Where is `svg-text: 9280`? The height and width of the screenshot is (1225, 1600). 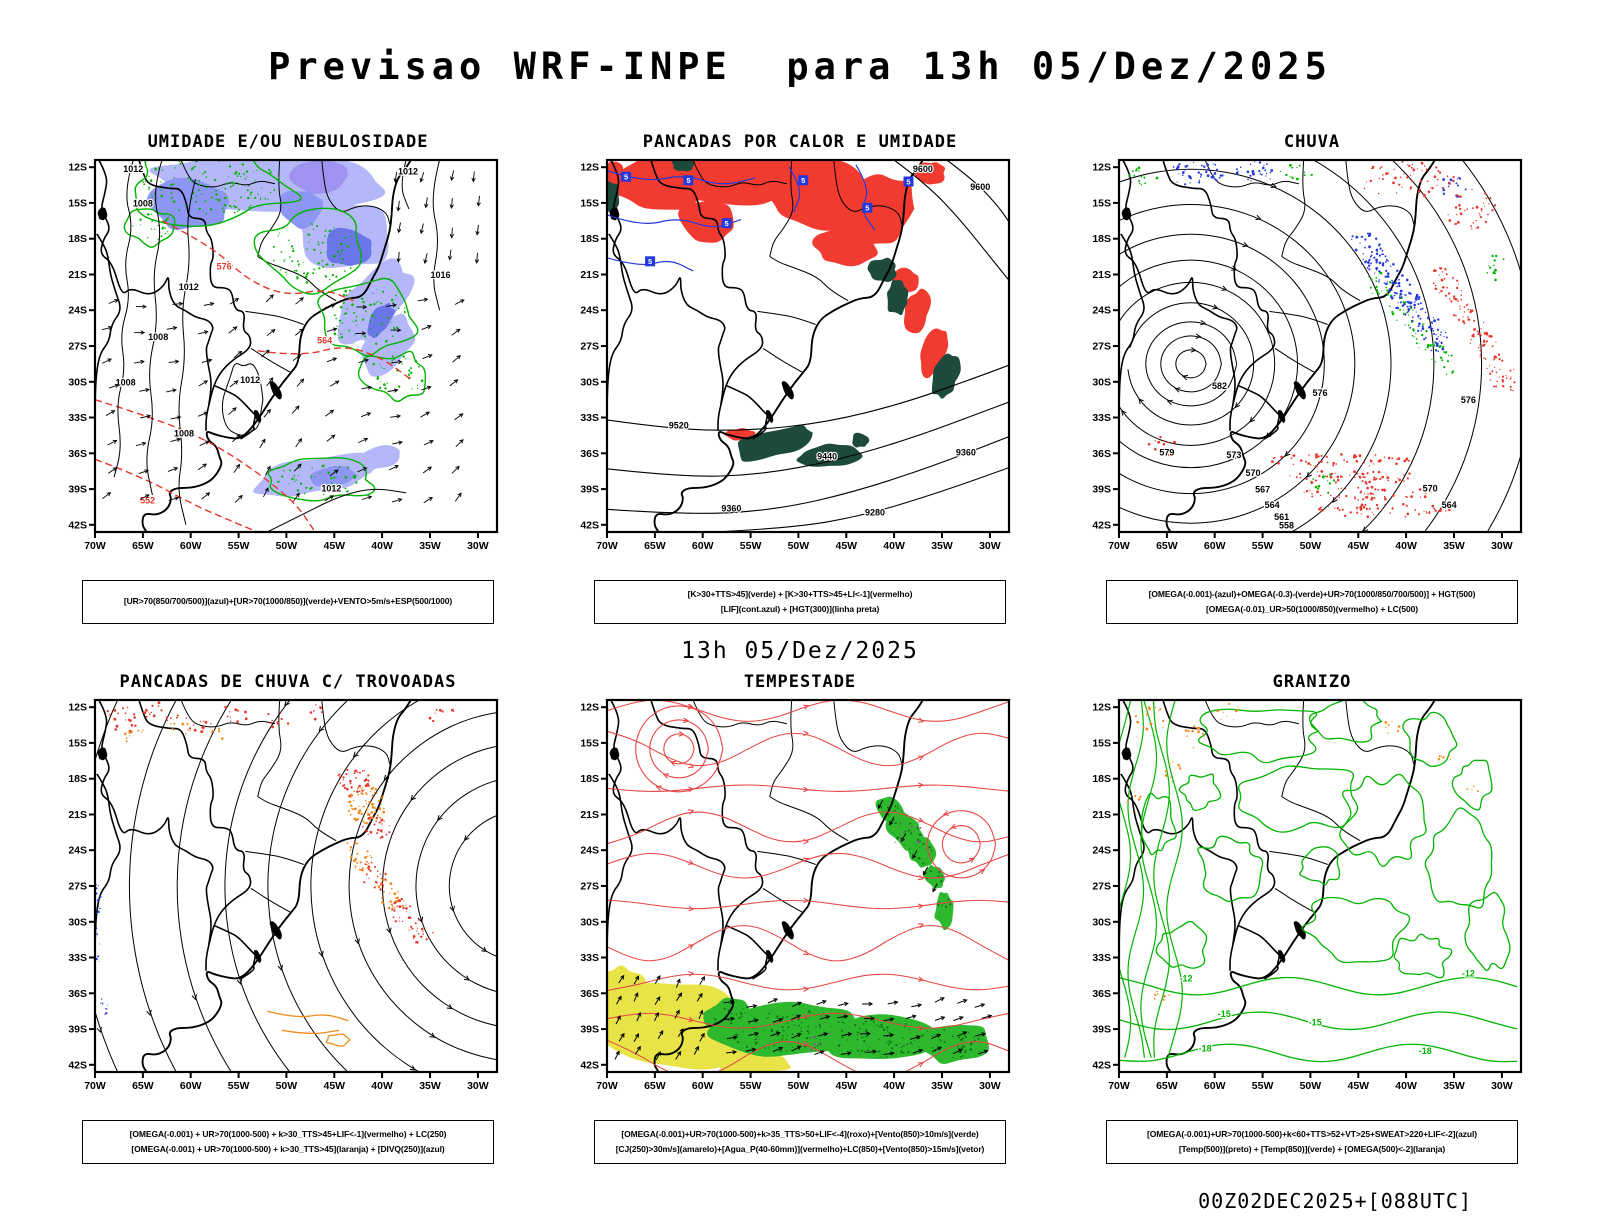 svg-text: 9280 is located at coordinates (875, 512).